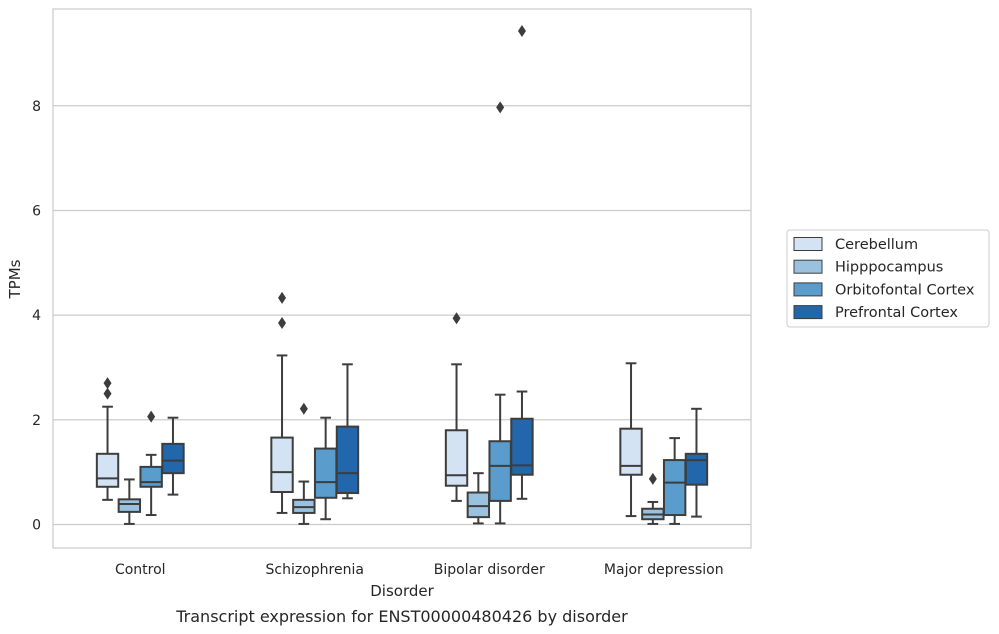 The width and height of the screenshot is (999, 634). I want to click on y-tick-label: 4, so click(36, 316).